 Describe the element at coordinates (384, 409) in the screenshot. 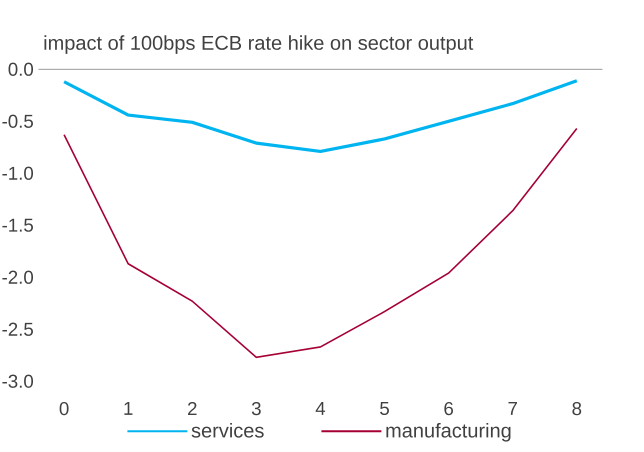

I see `x-tick-label: 5` at that location.